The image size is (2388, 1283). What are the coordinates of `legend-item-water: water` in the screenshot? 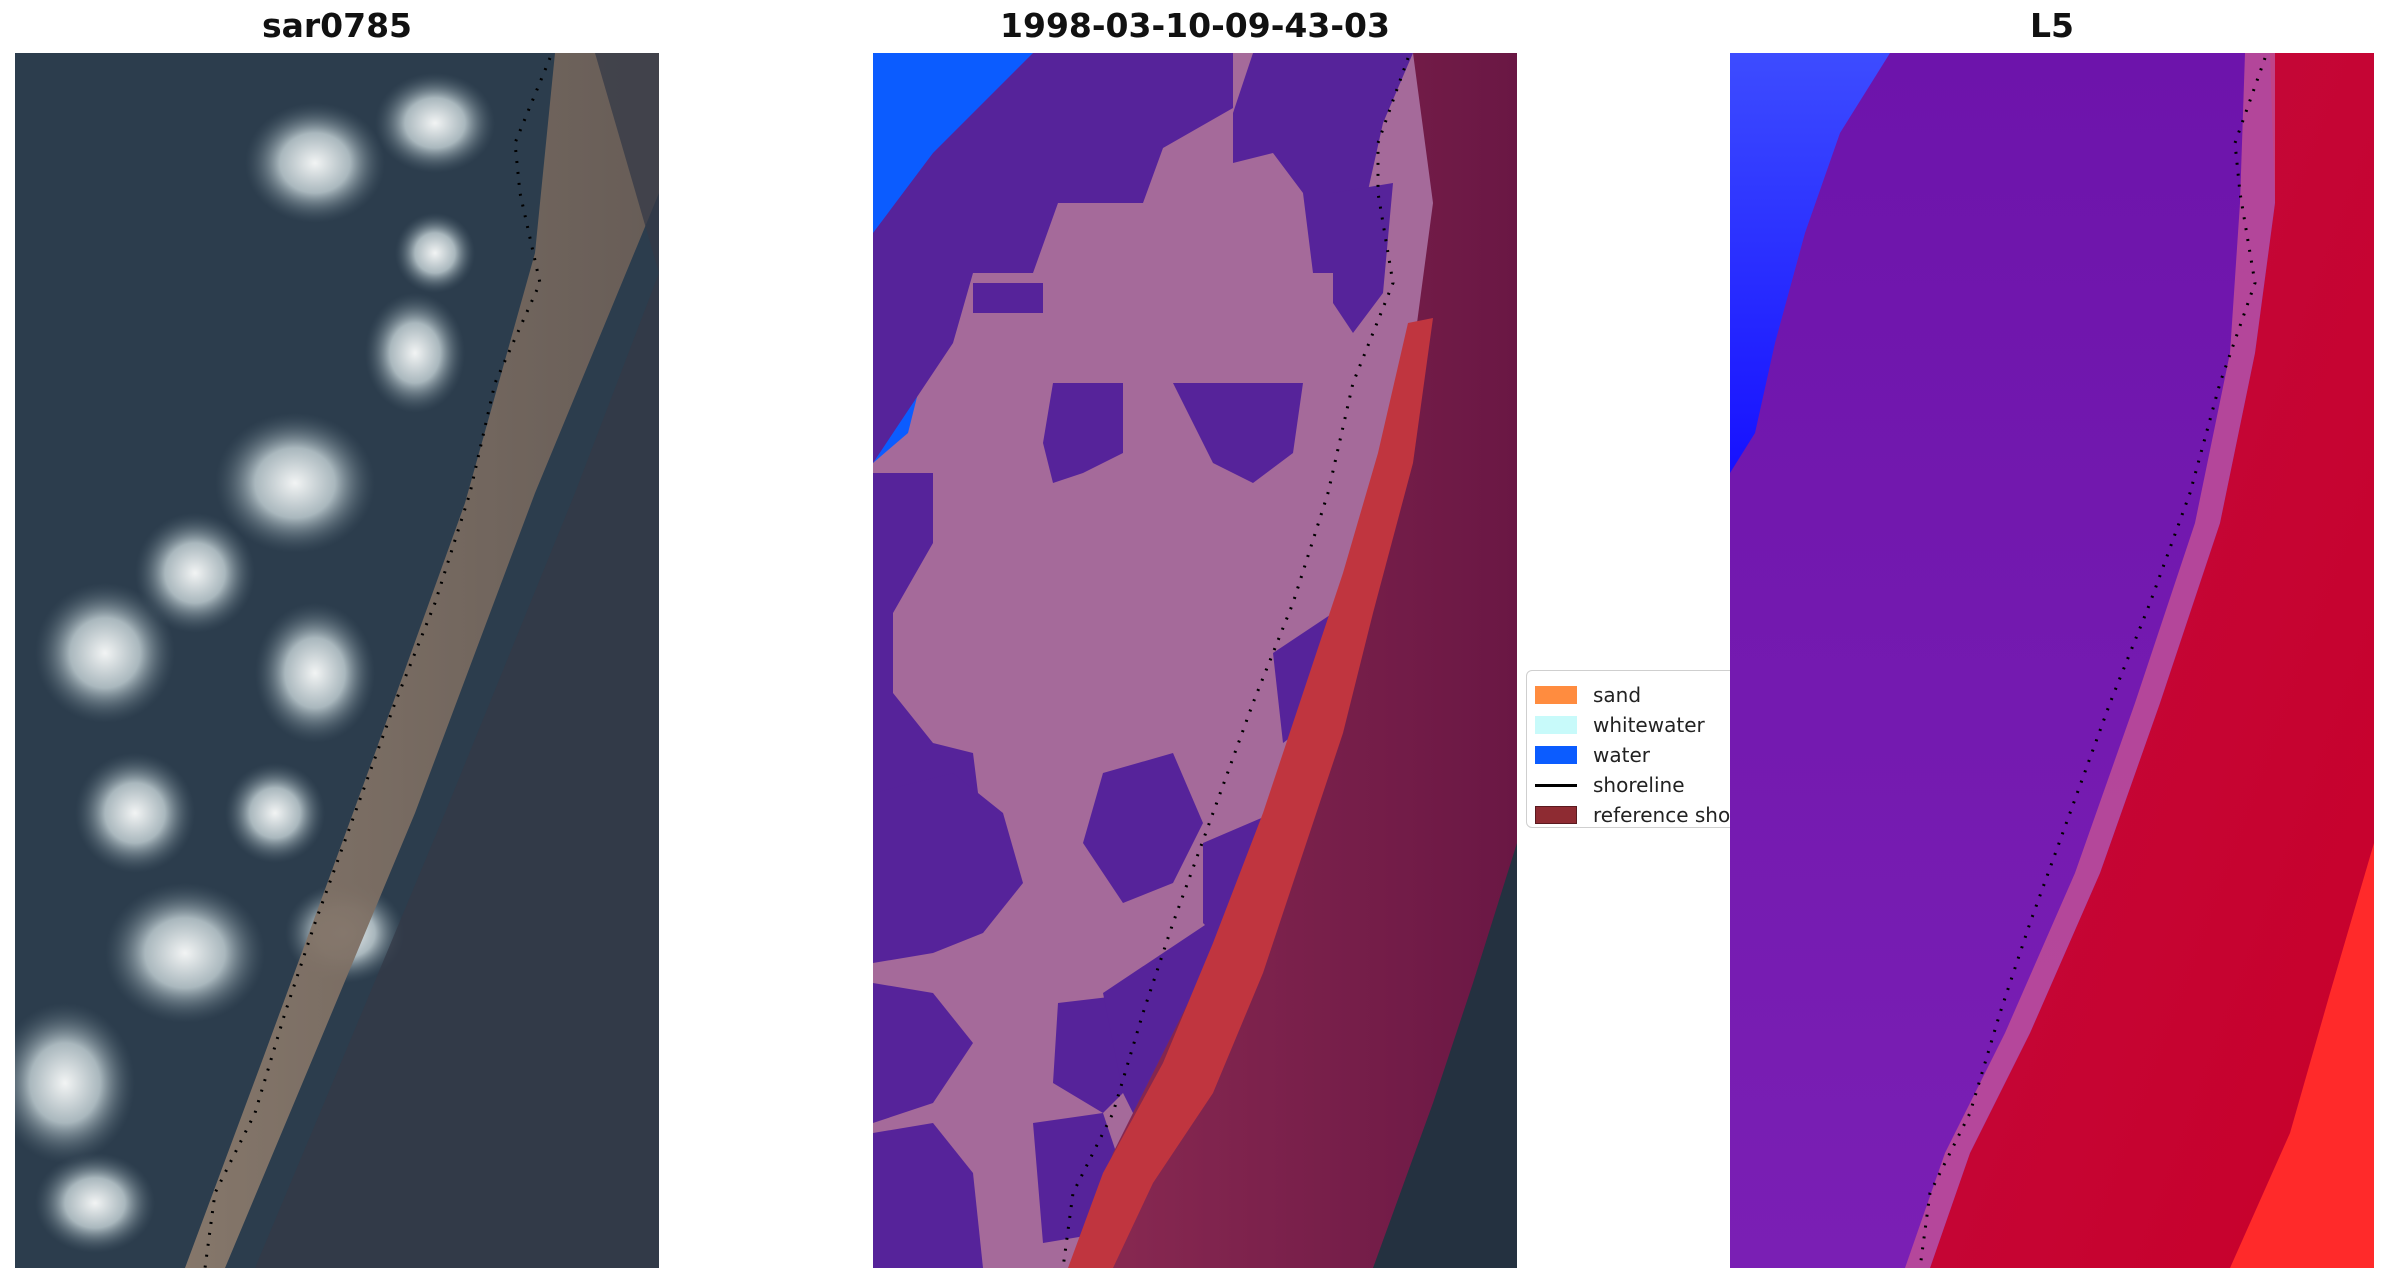 It's located at (1592, 755).